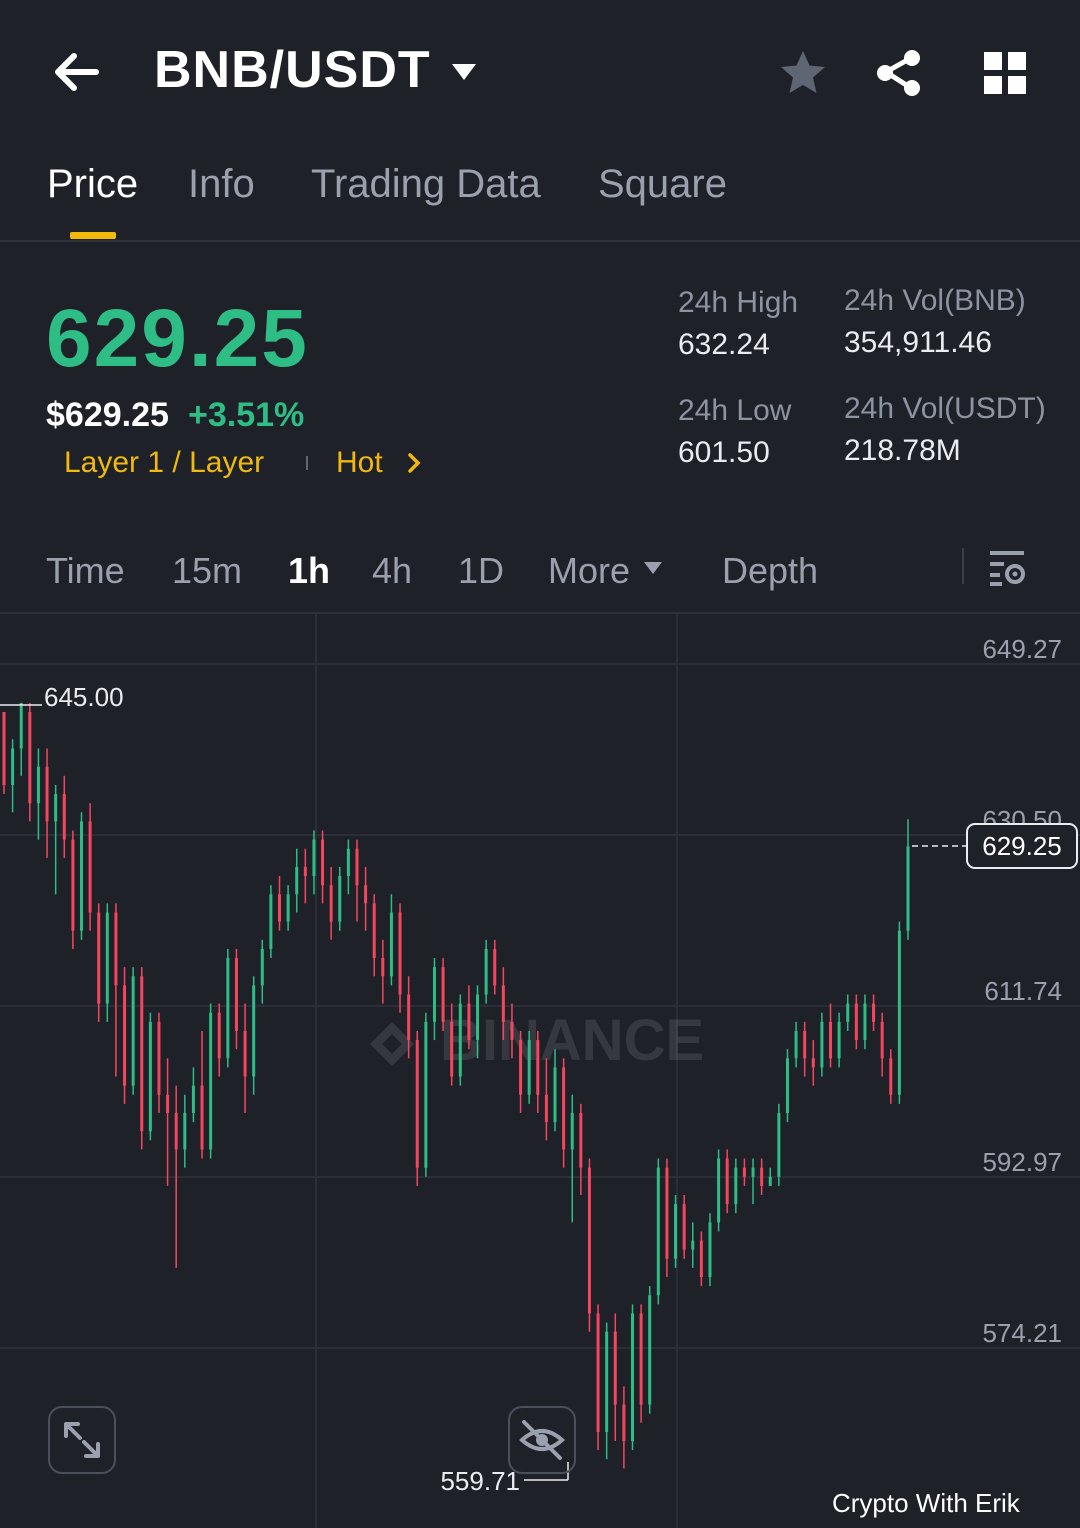 The width and height of the screenshot is (1080, 1528). What do you see at coordinates (572, 1040) in the screenshot?
I see `watermark-text: BINANCE` at bounding box center [572, 1040].